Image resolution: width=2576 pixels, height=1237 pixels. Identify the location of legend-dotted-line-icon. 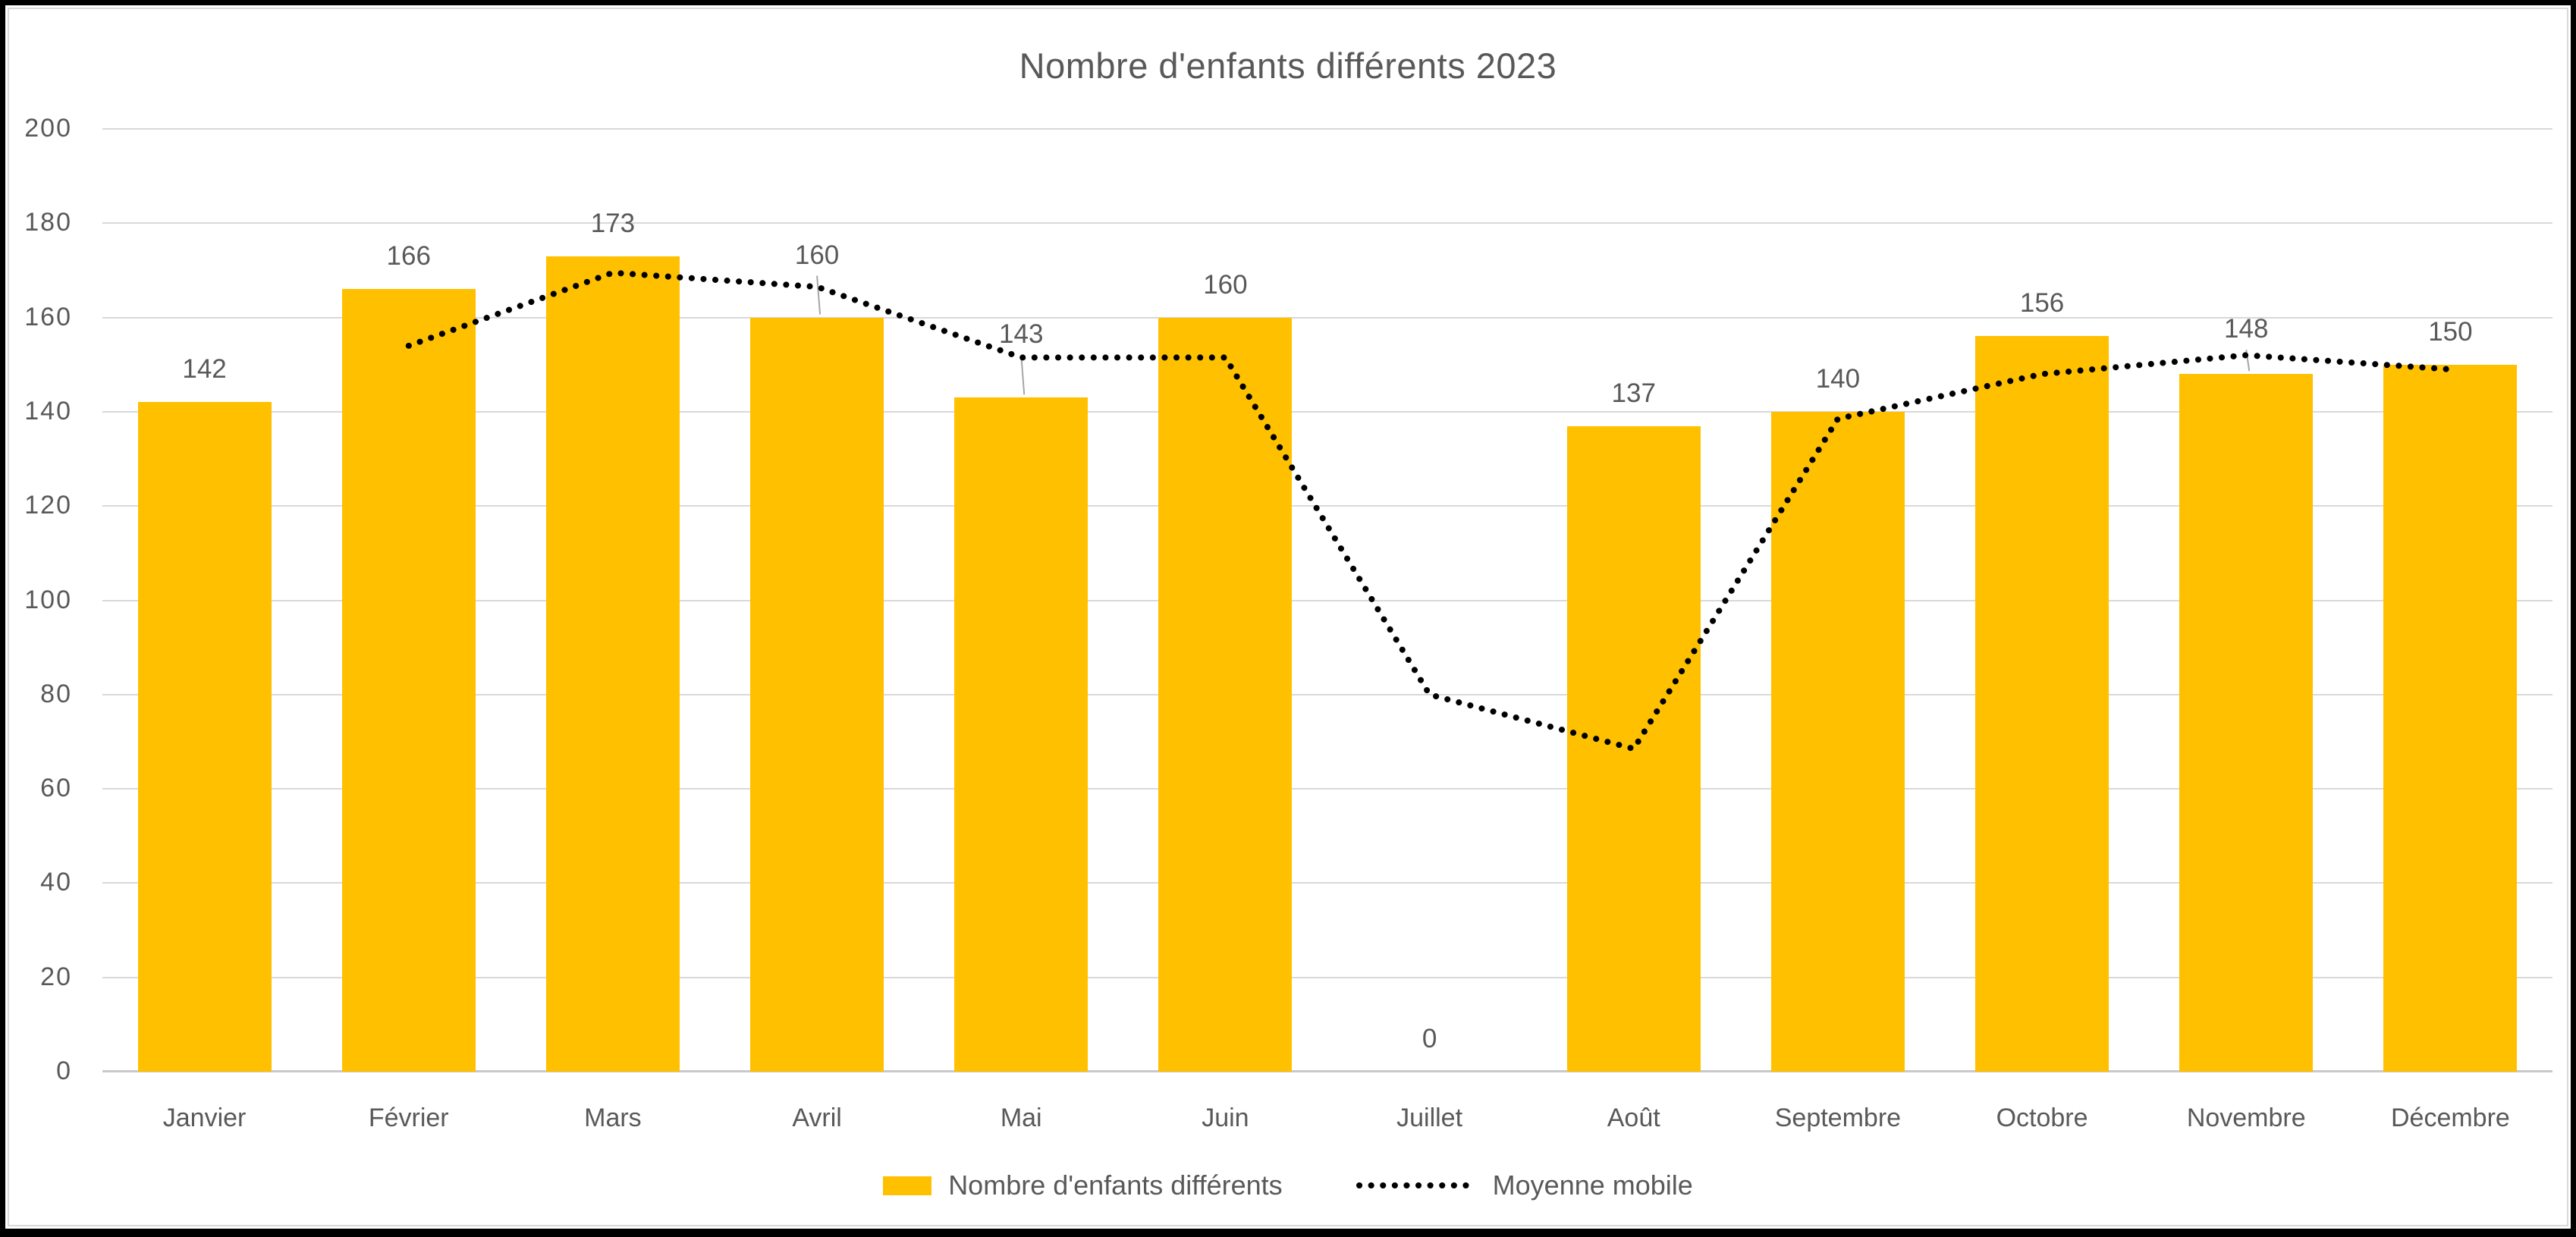
(1415, 1185).